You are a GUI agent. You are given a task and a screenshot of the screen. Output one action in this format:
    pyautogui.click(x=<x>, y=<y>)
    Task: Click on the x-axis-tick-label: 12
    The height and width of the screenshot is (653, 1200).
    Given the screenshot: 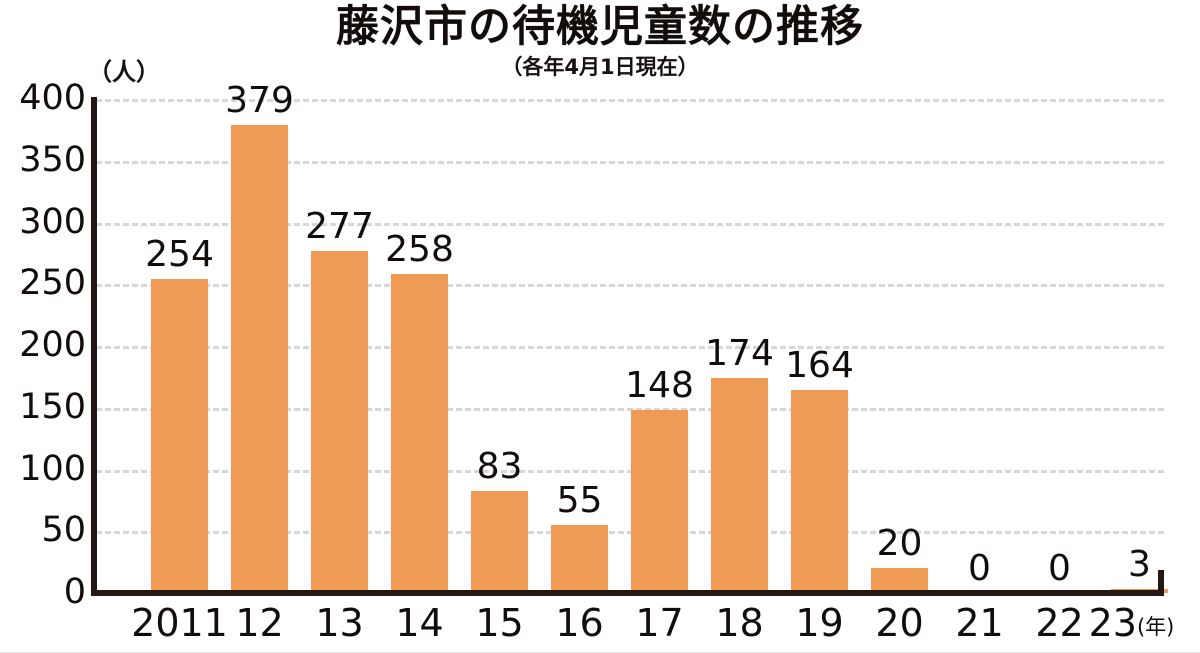 What is the action you would take?
    pyautogui.click(x=259, y=623)
    